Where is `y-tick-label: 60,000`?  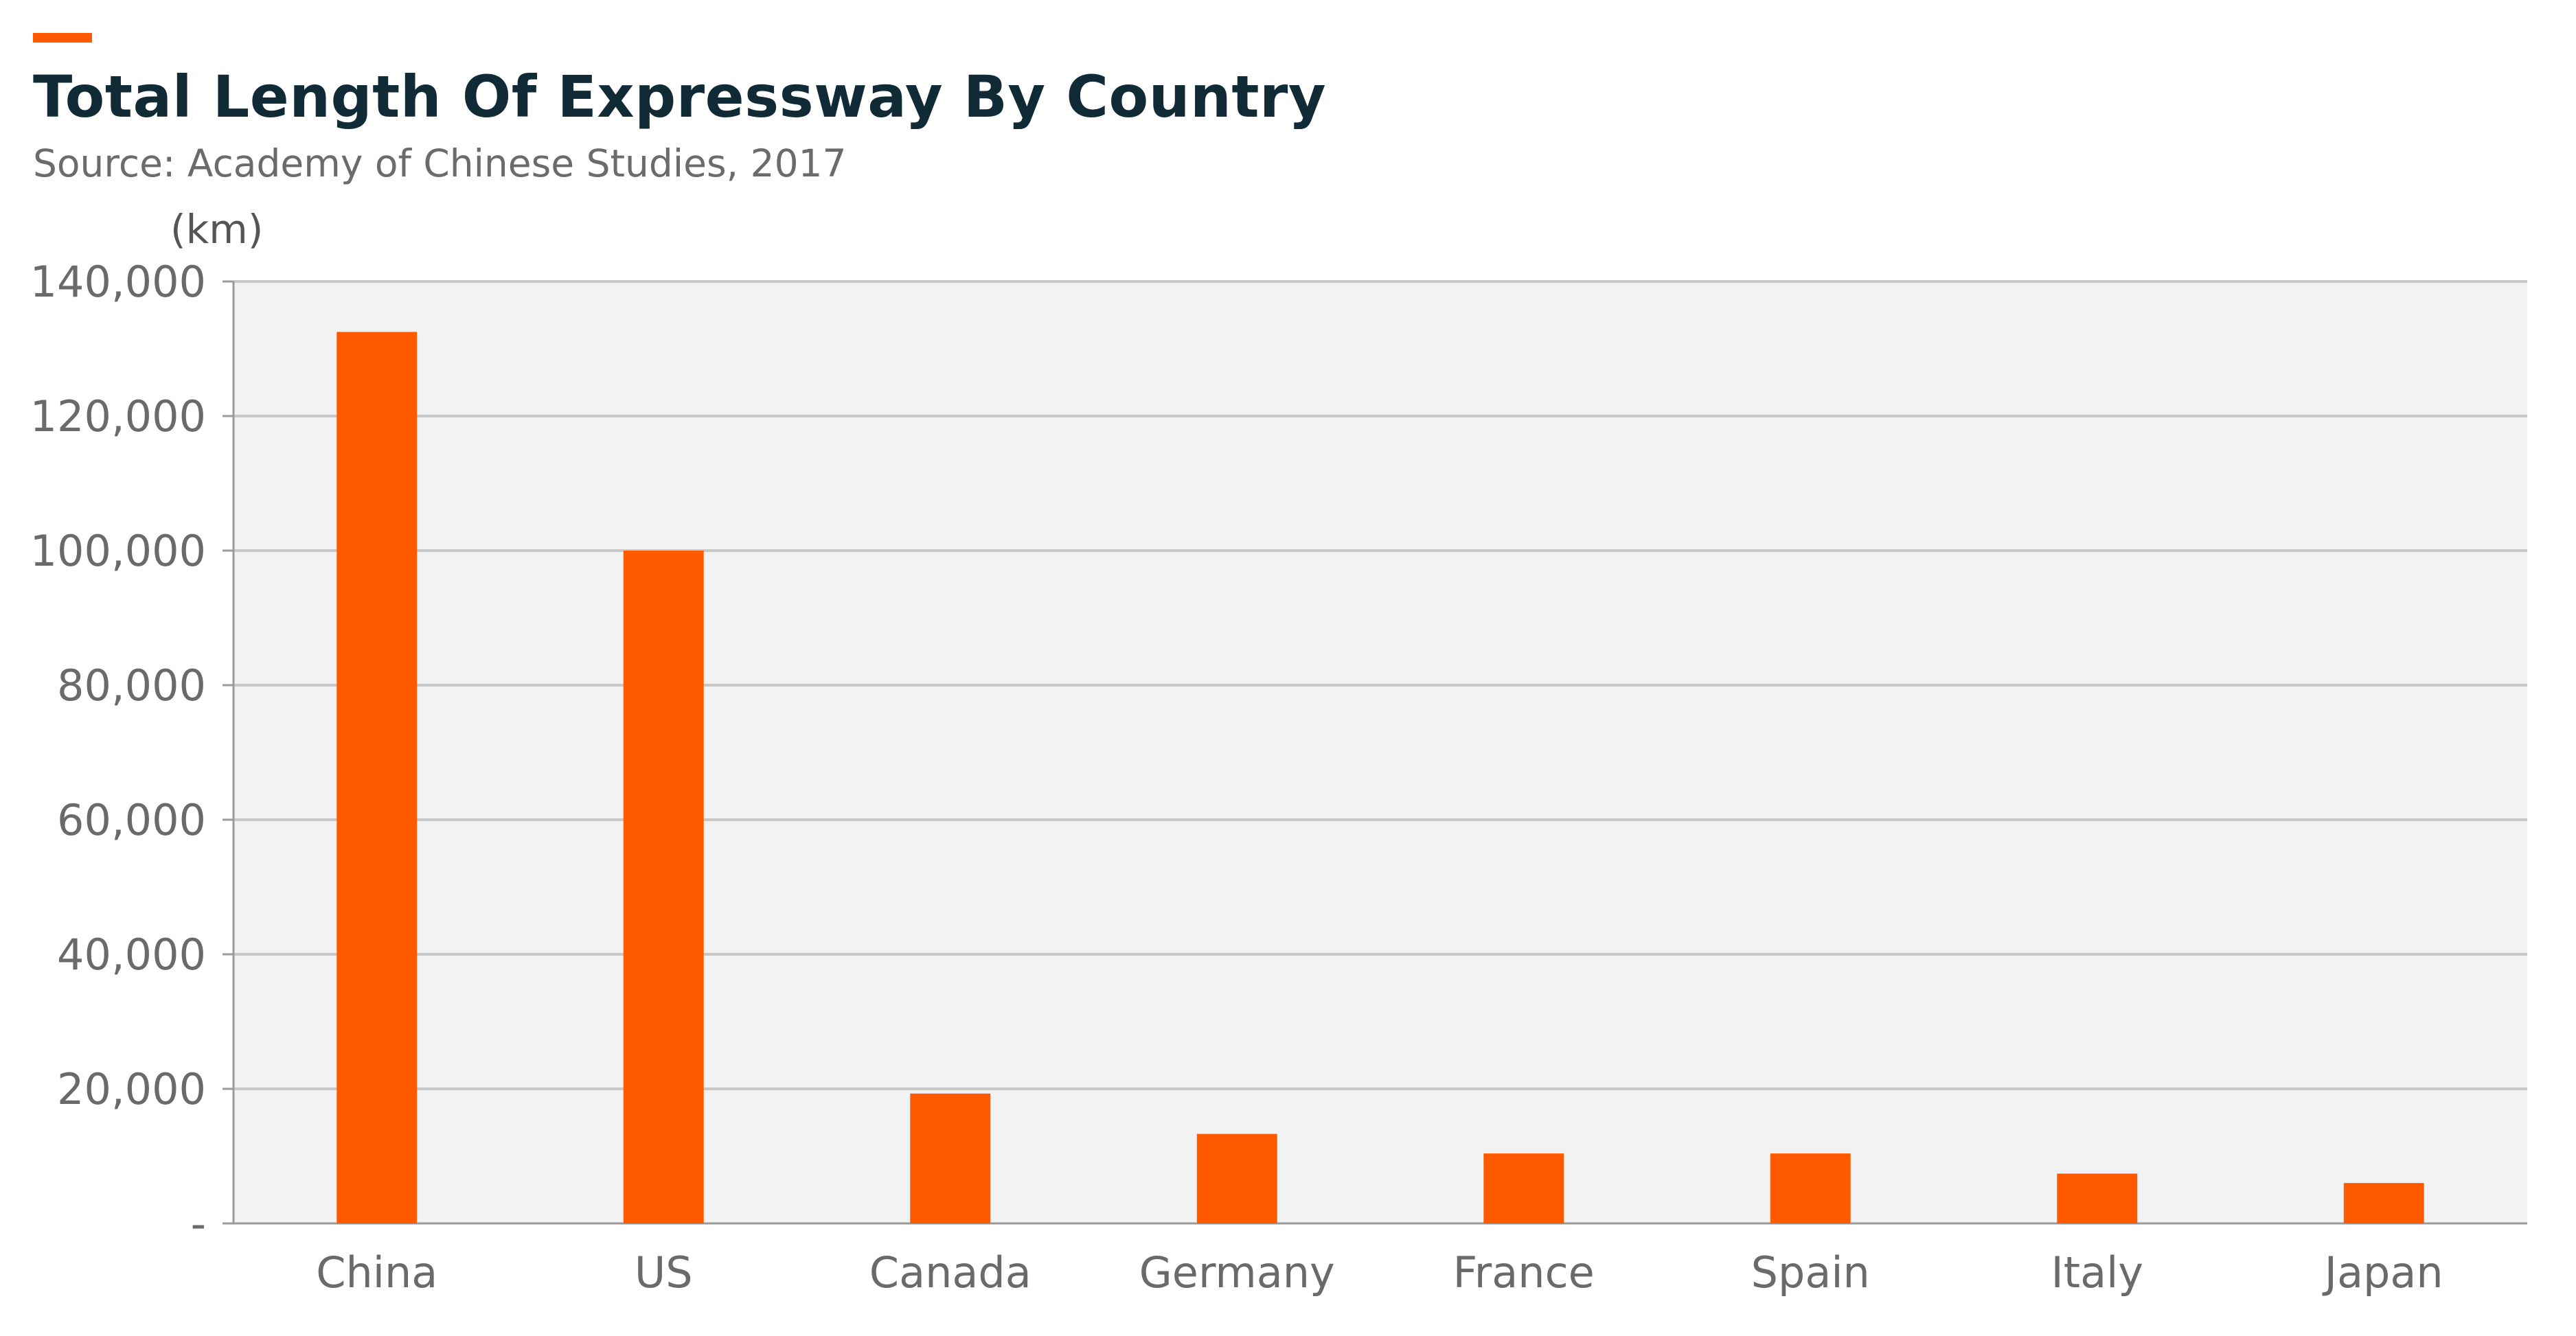 y-tick-label: 60,000 is located at coordinates (131, 820).